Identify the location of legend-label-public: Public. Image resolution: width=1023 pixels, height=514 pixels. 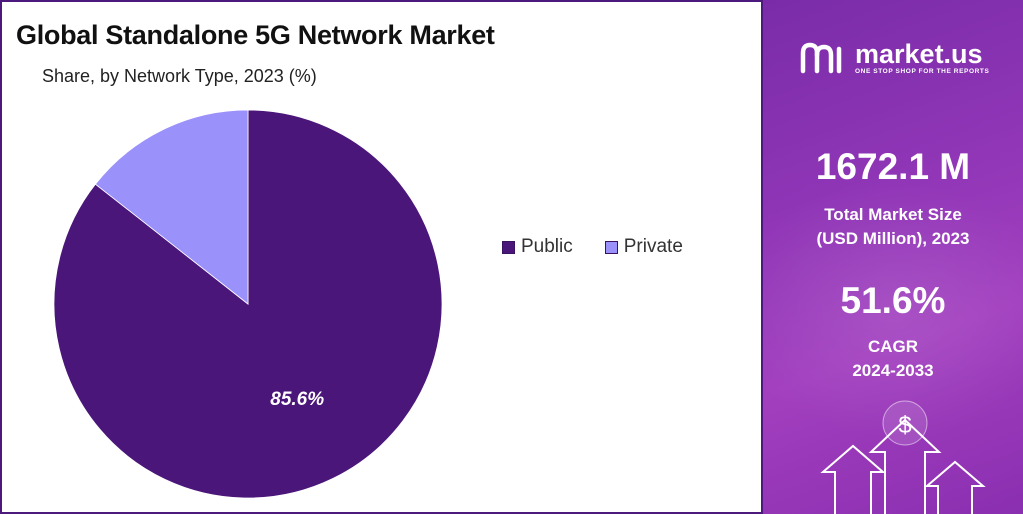
(547, 246).